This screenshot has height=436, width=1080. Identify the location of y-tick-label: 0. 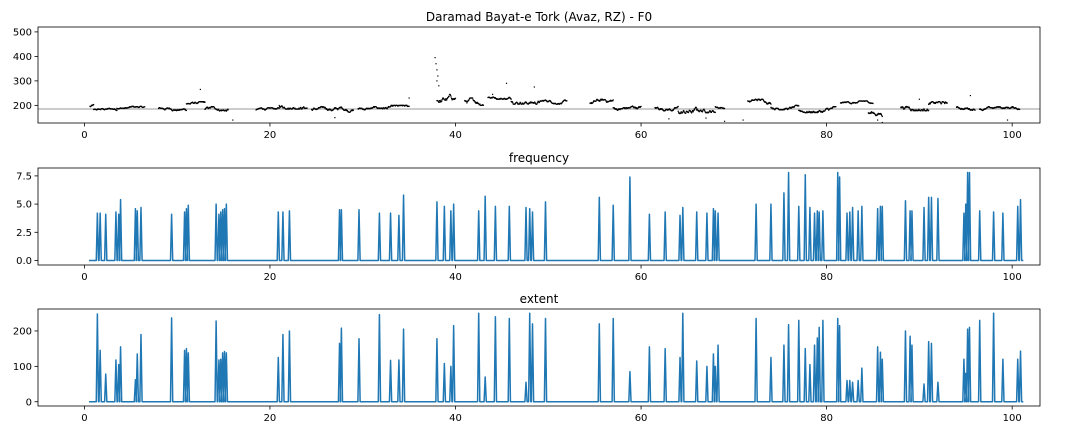
(29, 402).